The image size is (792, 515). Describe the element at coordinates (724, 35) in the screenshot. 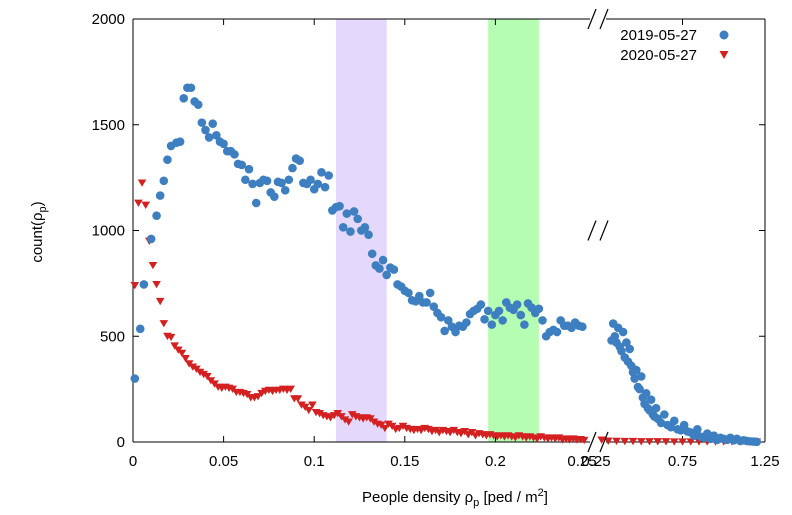

I see `legend-marker-series1` at that location.